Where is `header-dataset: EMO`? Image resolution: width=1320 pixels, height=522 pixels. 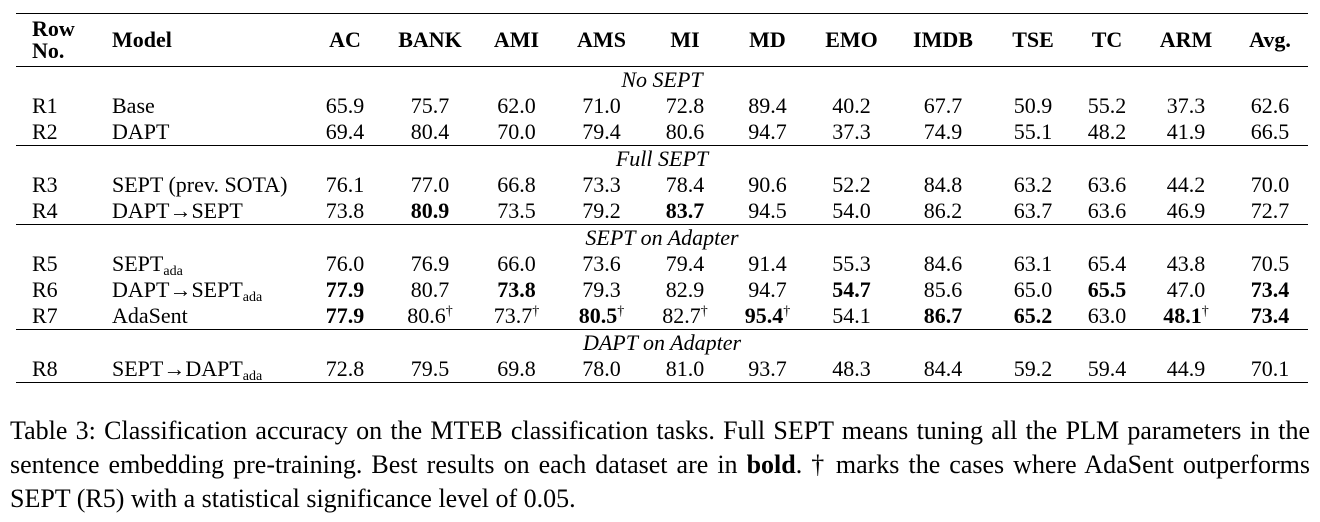 header-dataset: EMO is located at coordinates (851, 39).